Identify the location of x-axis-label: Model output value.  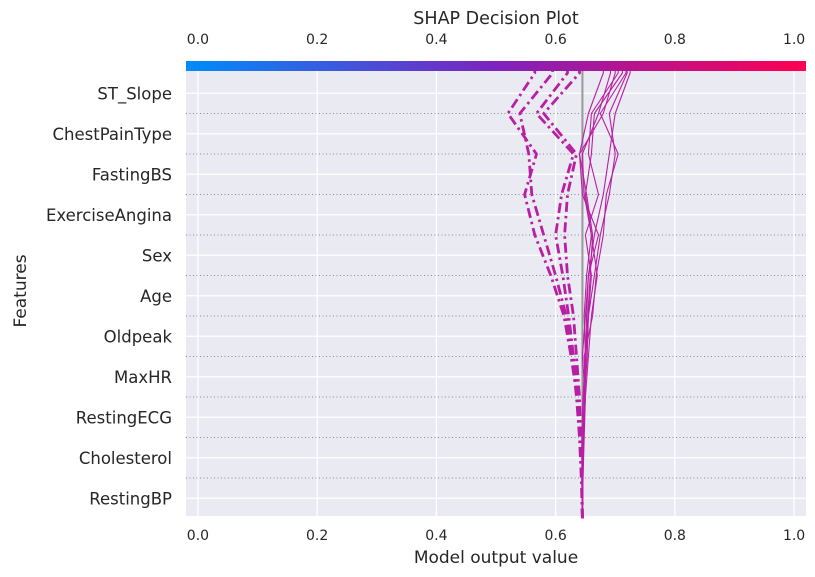
(496, 558).